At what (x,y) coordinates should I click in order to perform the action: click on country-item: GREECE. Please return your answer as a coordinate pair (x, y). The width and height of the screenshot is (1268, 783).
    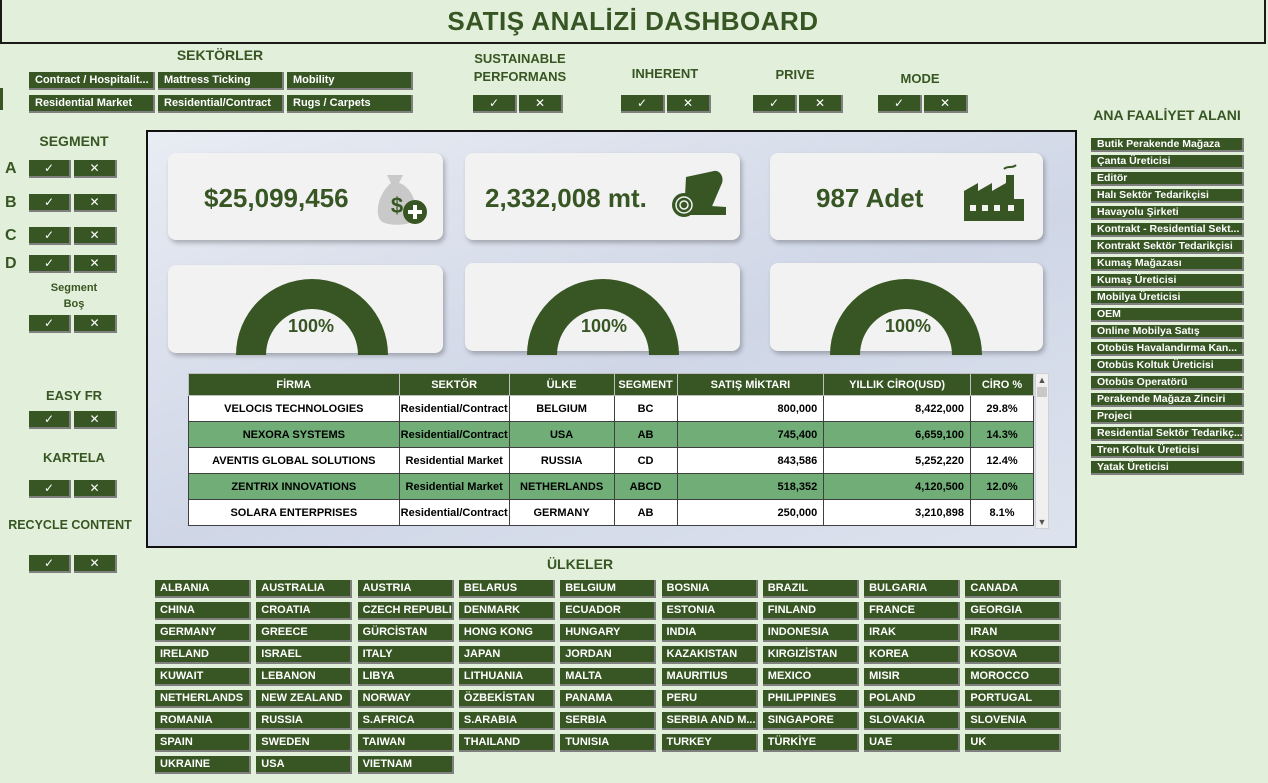
    Looking at the image, I should click on (304, 633).